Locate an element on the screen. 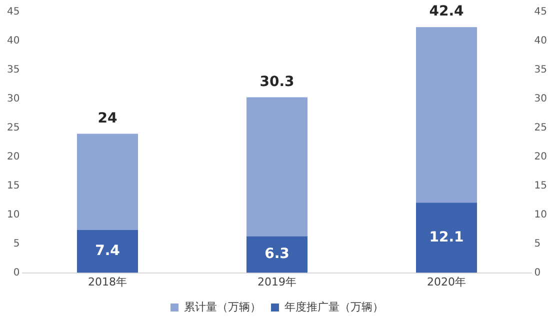  data-label: 7.4 is located at coordinates (107, 250).